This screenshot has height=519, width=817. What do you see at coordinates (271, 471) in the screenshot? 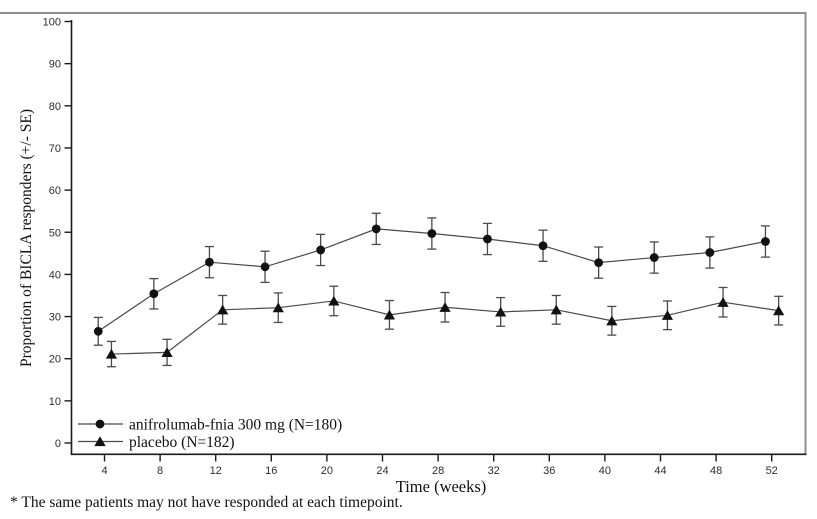
I see `x-tick-label: 16` at bounding box center [271, 471].